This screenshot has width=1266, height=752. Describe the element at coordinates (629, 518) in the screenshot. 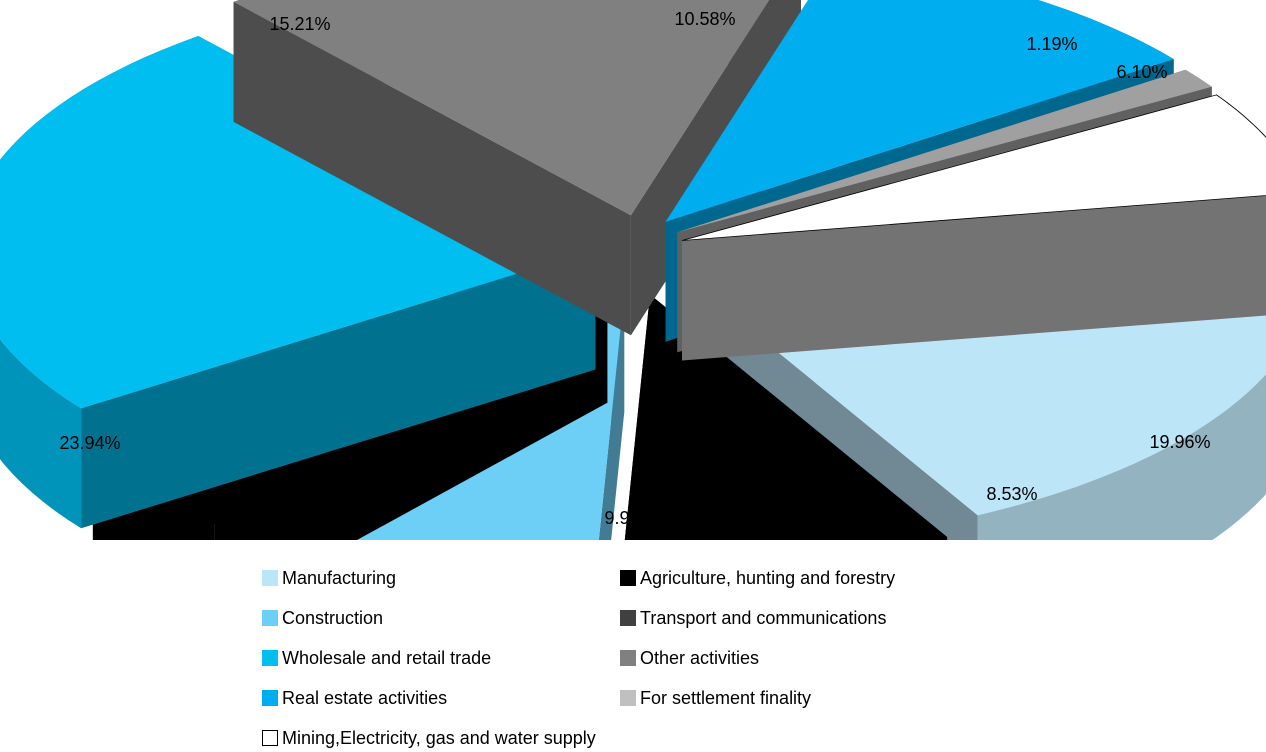

I see `pie-slice-label: 9.99%` at that location.